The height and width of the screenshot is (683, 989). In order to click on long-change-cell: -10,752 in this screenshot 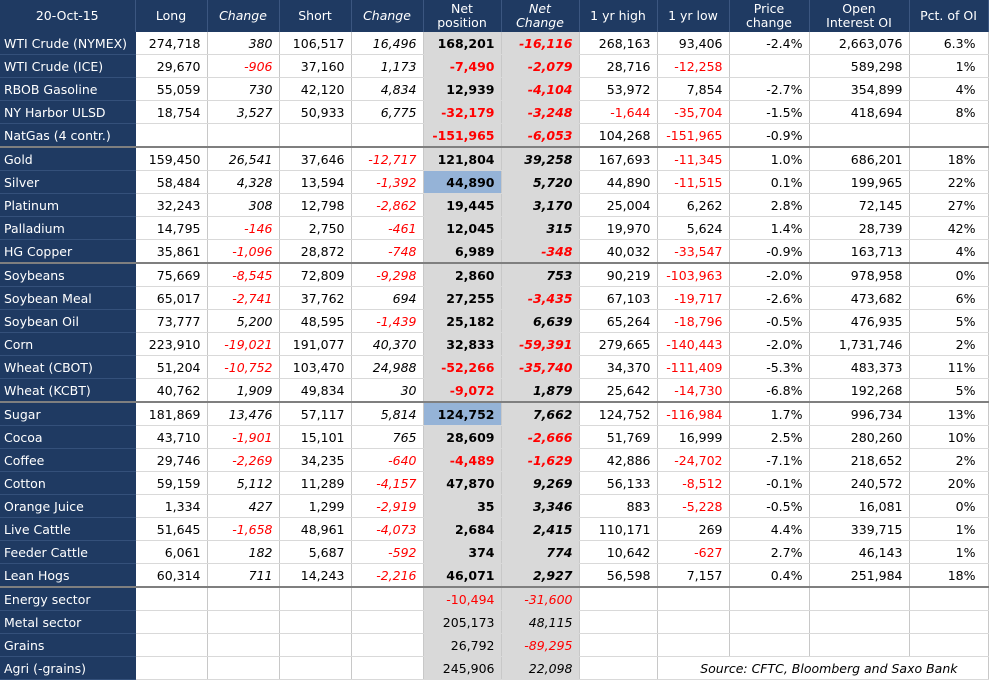, I will do `click(243, 367)`.